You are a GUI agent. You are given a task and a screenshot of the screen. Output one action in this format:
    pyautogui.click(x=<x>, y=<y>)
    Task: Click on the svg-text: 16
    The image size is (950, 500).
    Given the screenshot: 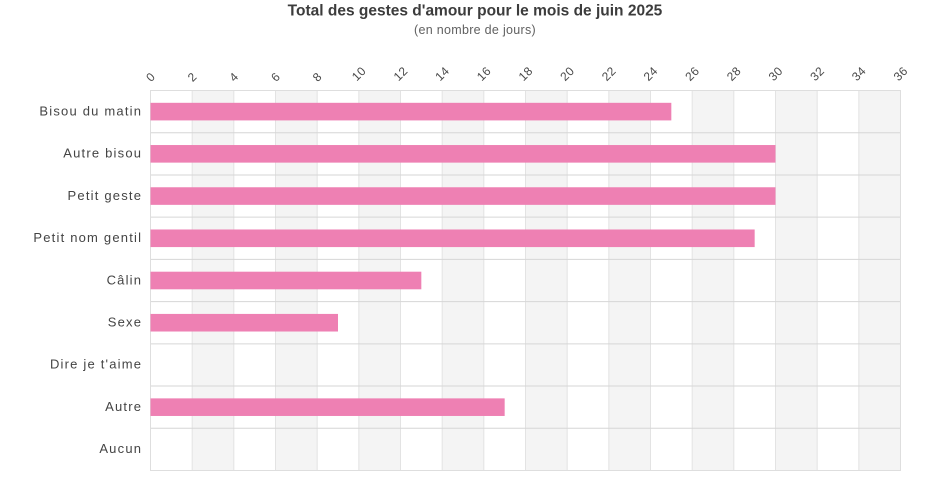 What is the action you would take?
    pyautogui.click(x=484, y=74)
    